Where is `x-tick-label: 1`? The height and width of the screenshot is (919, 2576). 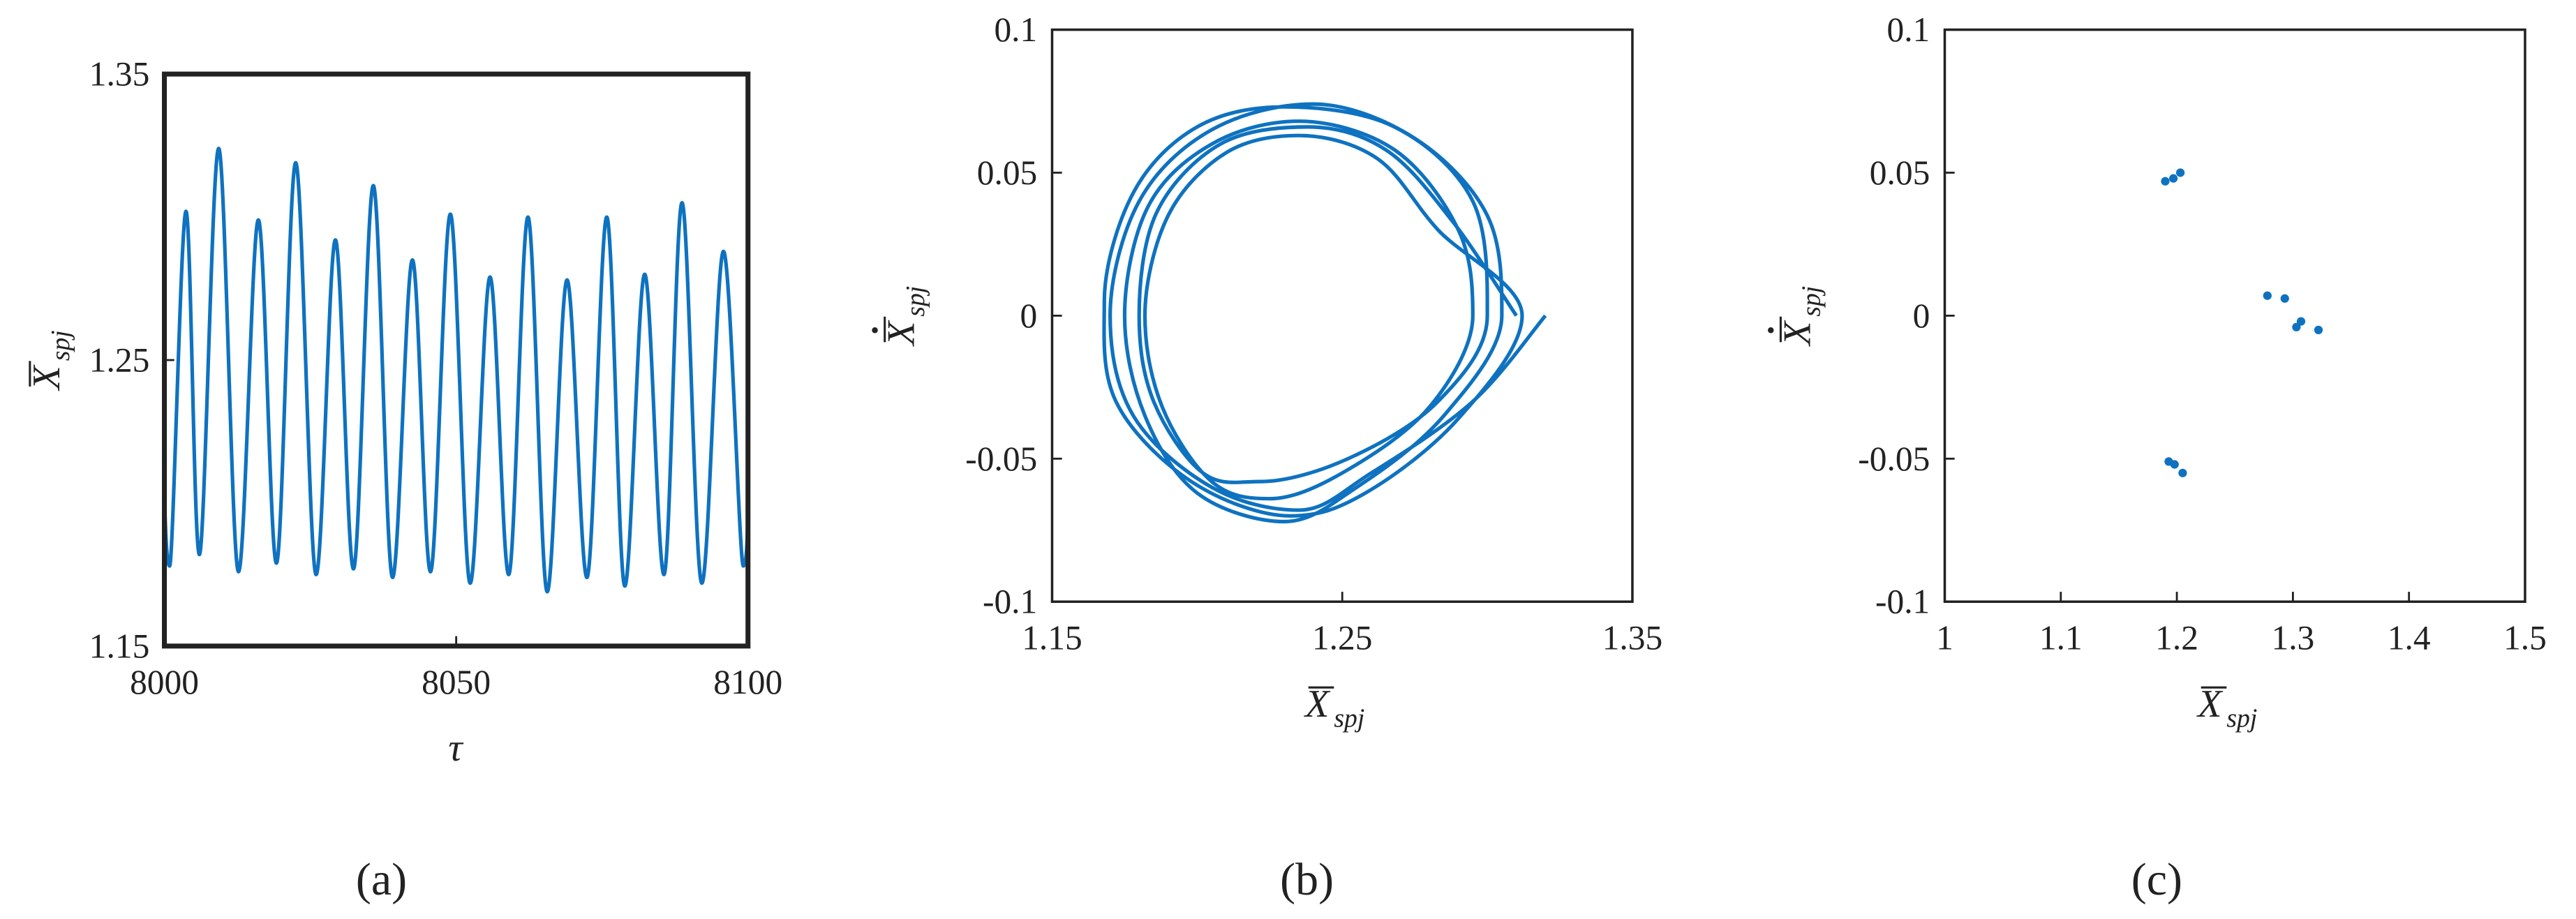
x-tick-label: 1 is located at coordinates (1944, 638).